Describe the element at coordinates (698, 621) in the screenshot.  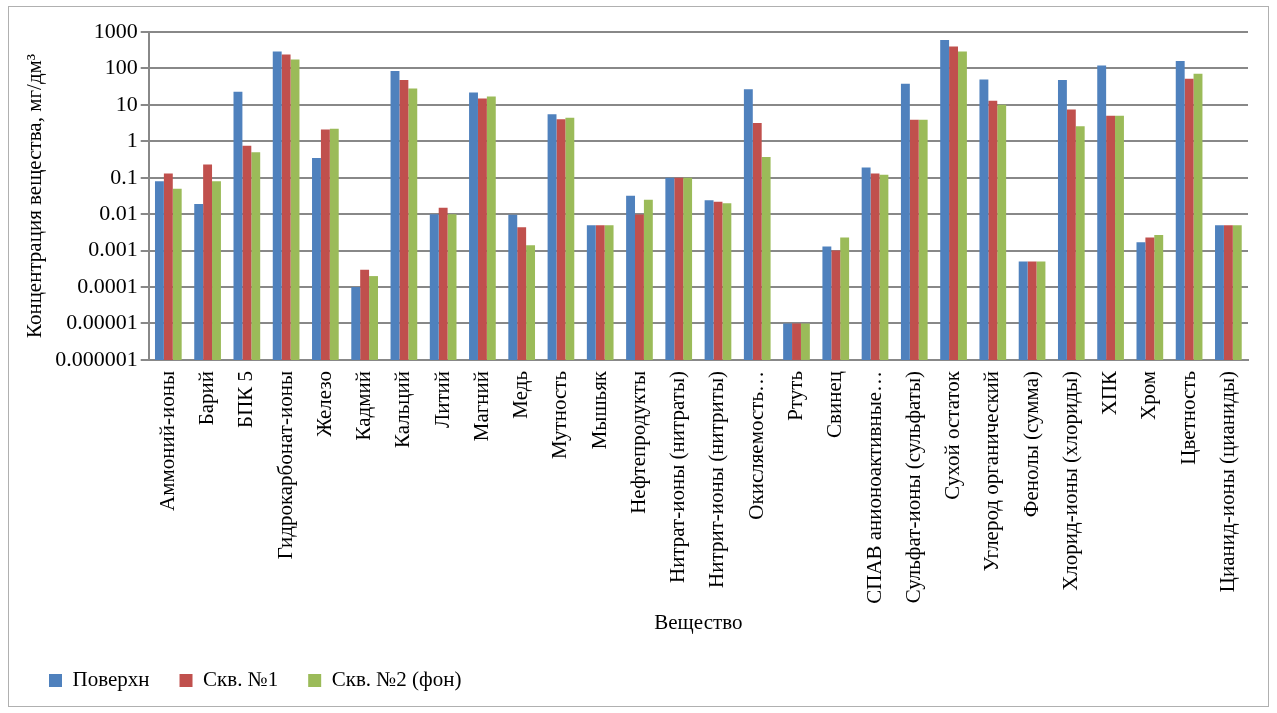
I see `x-axis-title: Вещество` at that location.